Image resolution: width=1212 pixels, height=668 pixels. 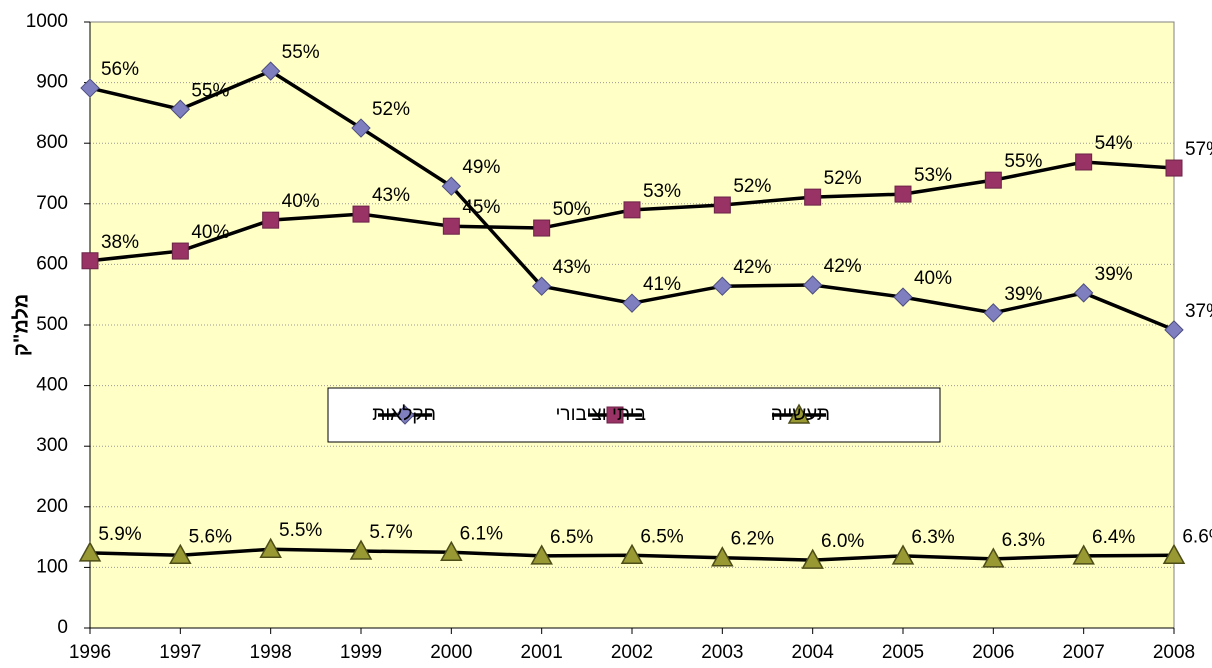 What do you see at coordinates (90, 652) in the screenshot?
I see `x-tick-label: 1996` at bounding box center [90, 652].